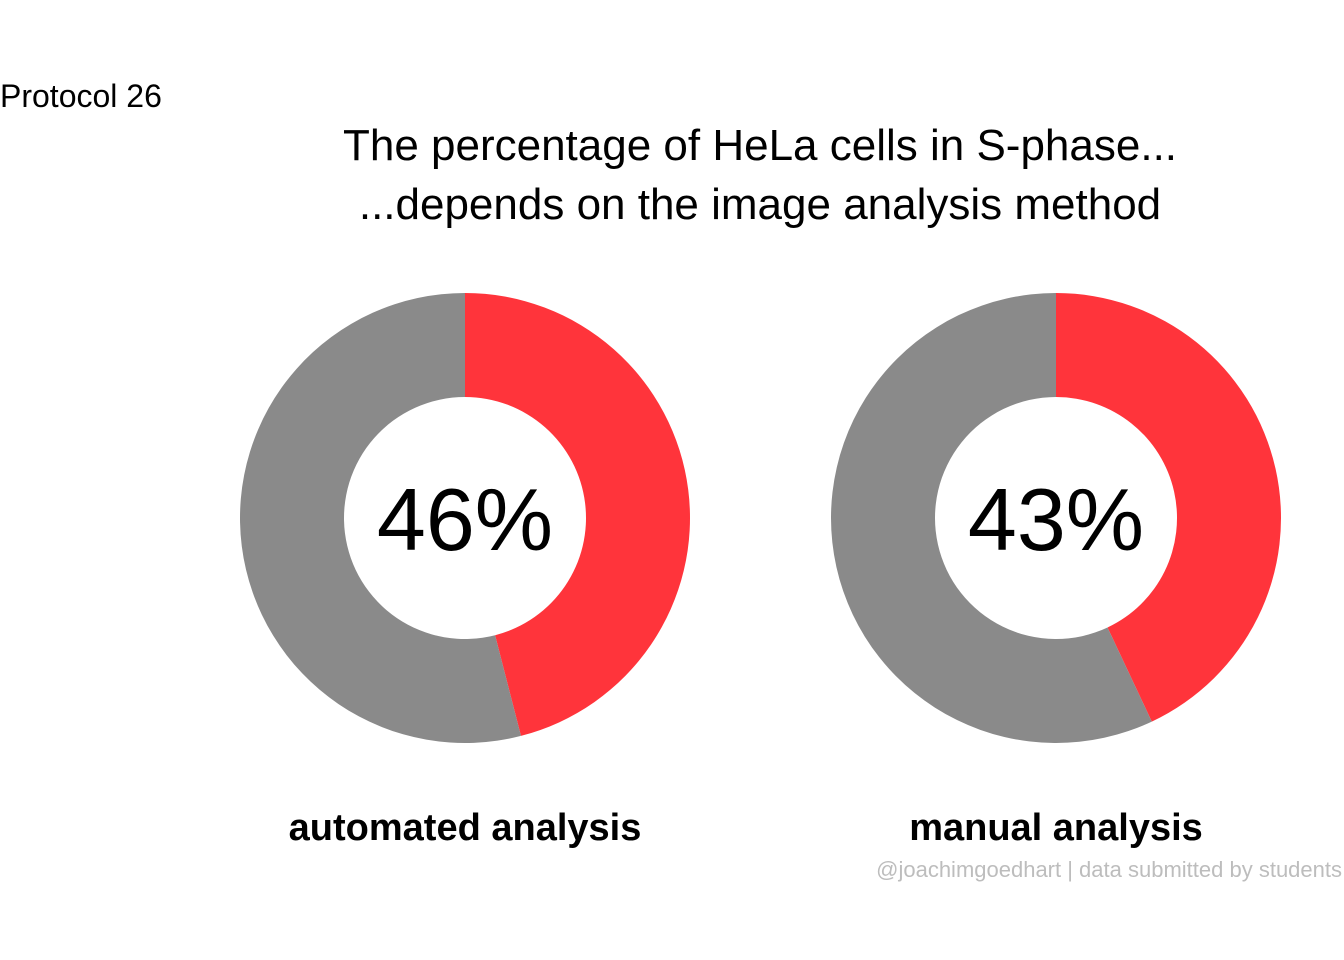 Image resolution: width=1344 pixels, height=960 pixels. Describe the element at coordinates (1056, 519) in the screenshot. I see `donut-center-value: 43%` at that location.